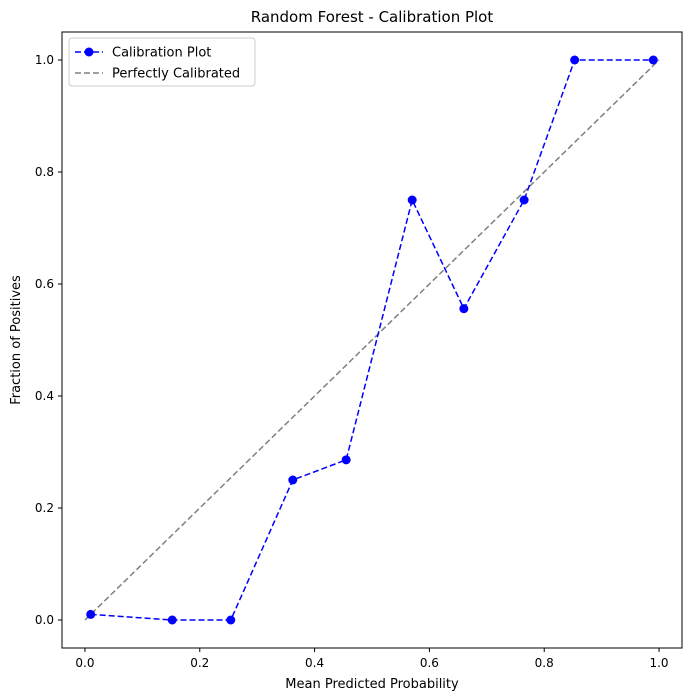 The width and height of the screenshot is (691, 699). Describe the element at coordinates (48, 340) in the screenshot. I see `y-axis-ticks: 0.0 0.2 0.4 0.6 0.8 1.0` at that location.